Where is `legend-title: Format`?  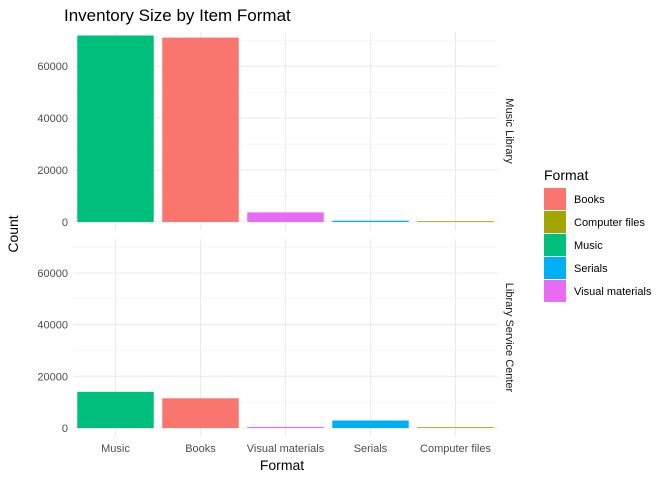
legend-title: Format is located at coordinates (566, 175).